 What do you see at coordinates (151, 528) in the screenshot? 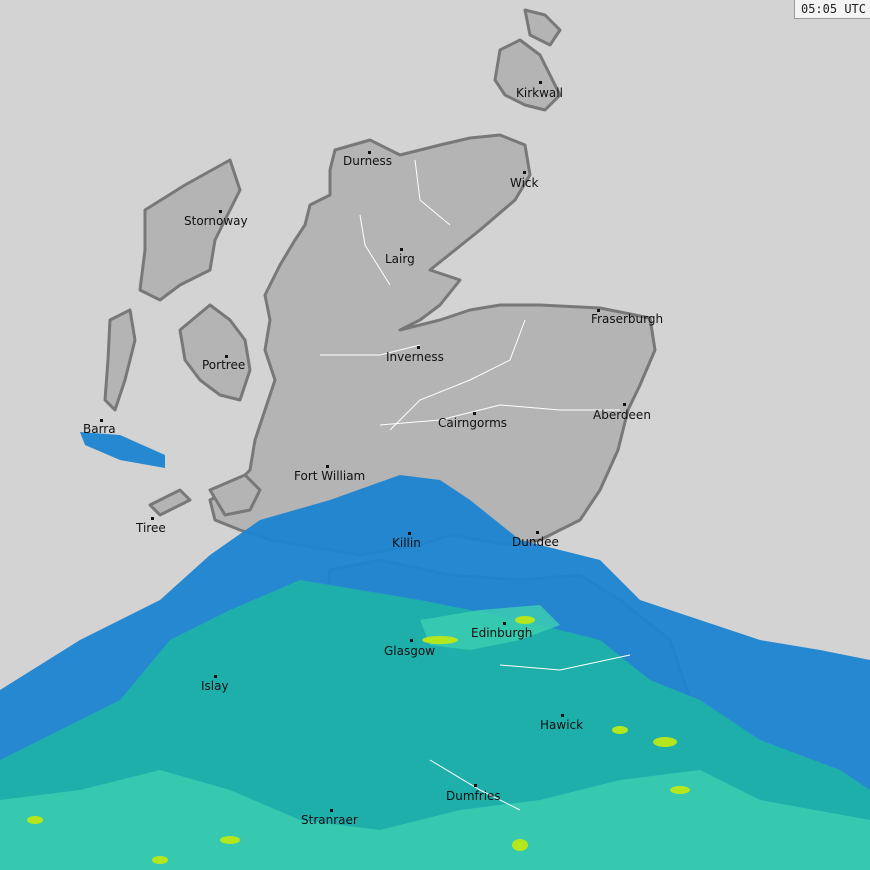
I see `city-label: Tiree` at bounding box center [151, 528].